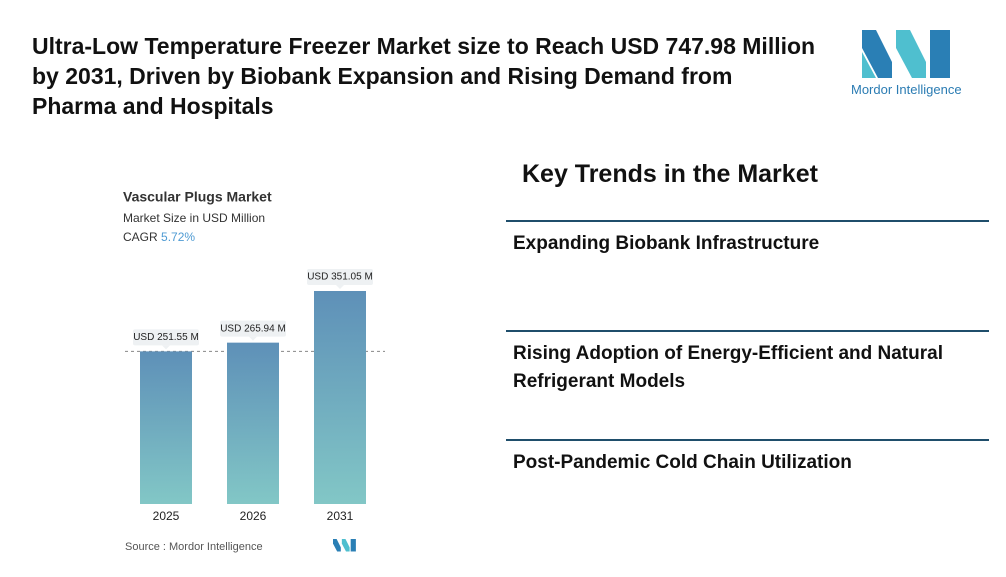  I want to click on value-label: USD 251.55 M, so click(166, 337).